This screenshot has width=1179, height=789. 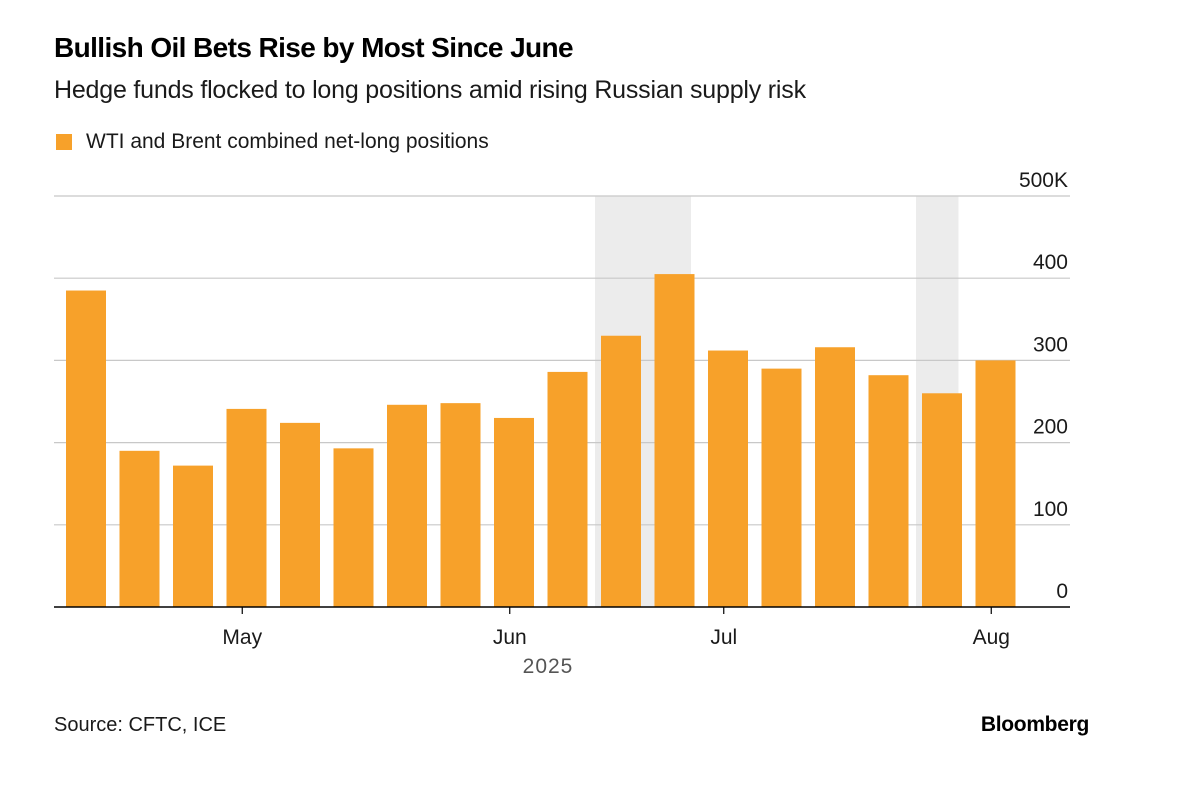 What do you see at coordinates (314, 47) in the screenshot?
I see `chart-title: Bullish Oil Bets Rise by Most Since June` at bounding box center [314, 47].